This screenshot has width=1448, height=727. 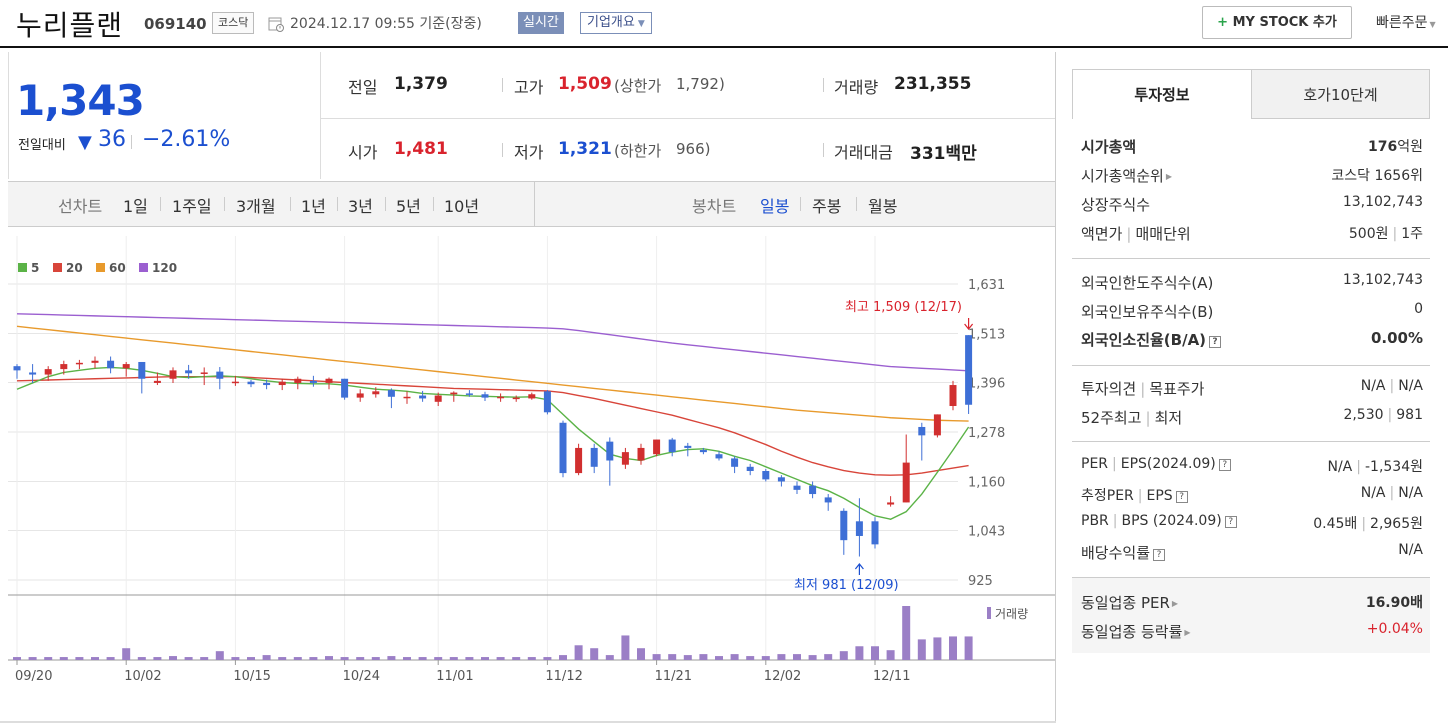 I want to click on industry-per-row: 동일업종 PER ▶ 16.90배, so click(x=1252, y=603).